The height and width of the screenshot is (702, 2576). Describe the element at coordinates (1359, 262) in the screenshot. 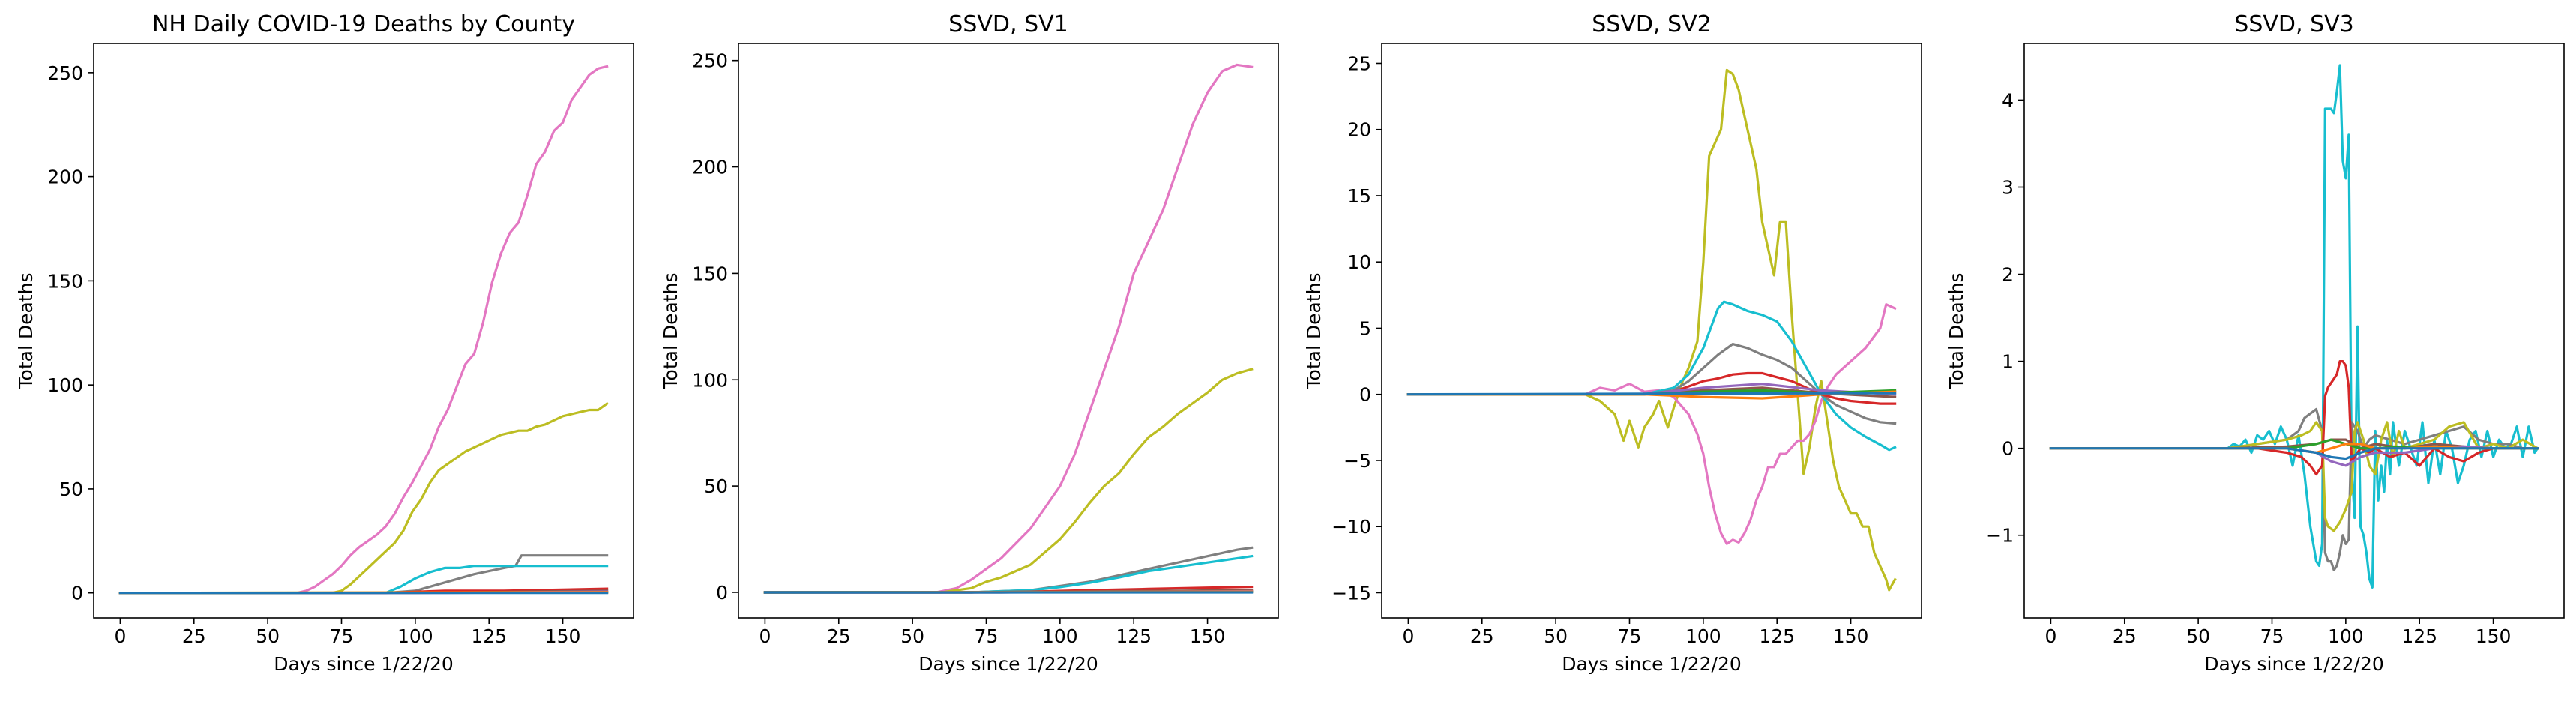

I see `y-tick-label: 10` at that location.